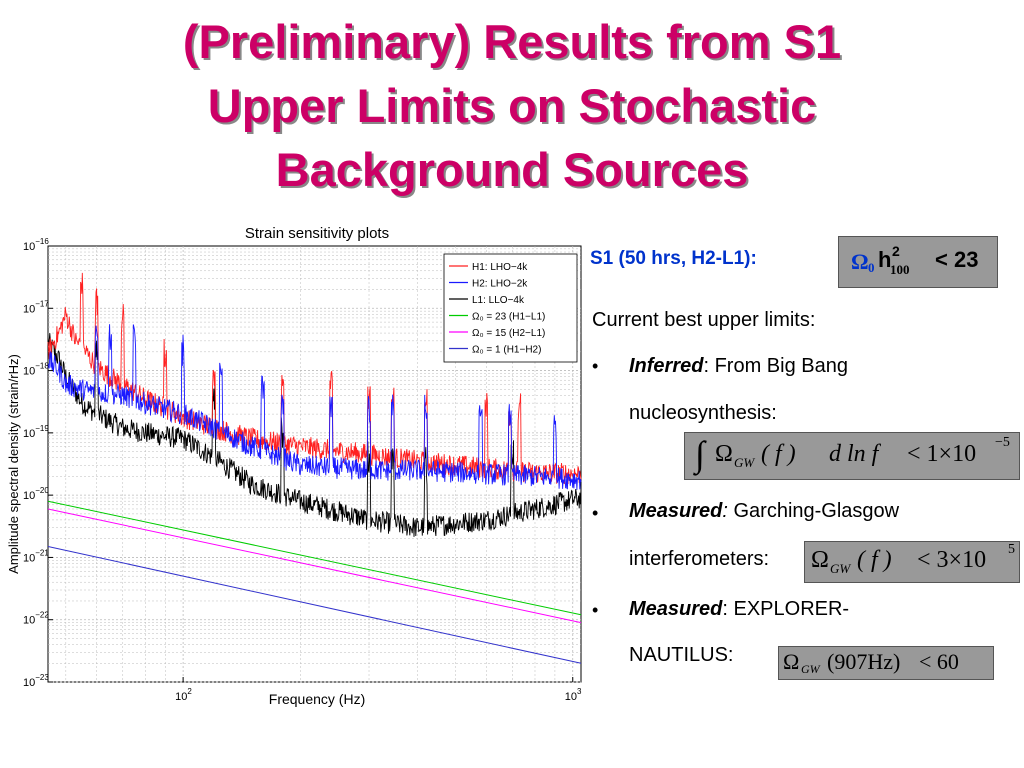 The height and width of the screenshot is (768, 1024). I want to click on eq2-subscript: GW, so click(840, 568).